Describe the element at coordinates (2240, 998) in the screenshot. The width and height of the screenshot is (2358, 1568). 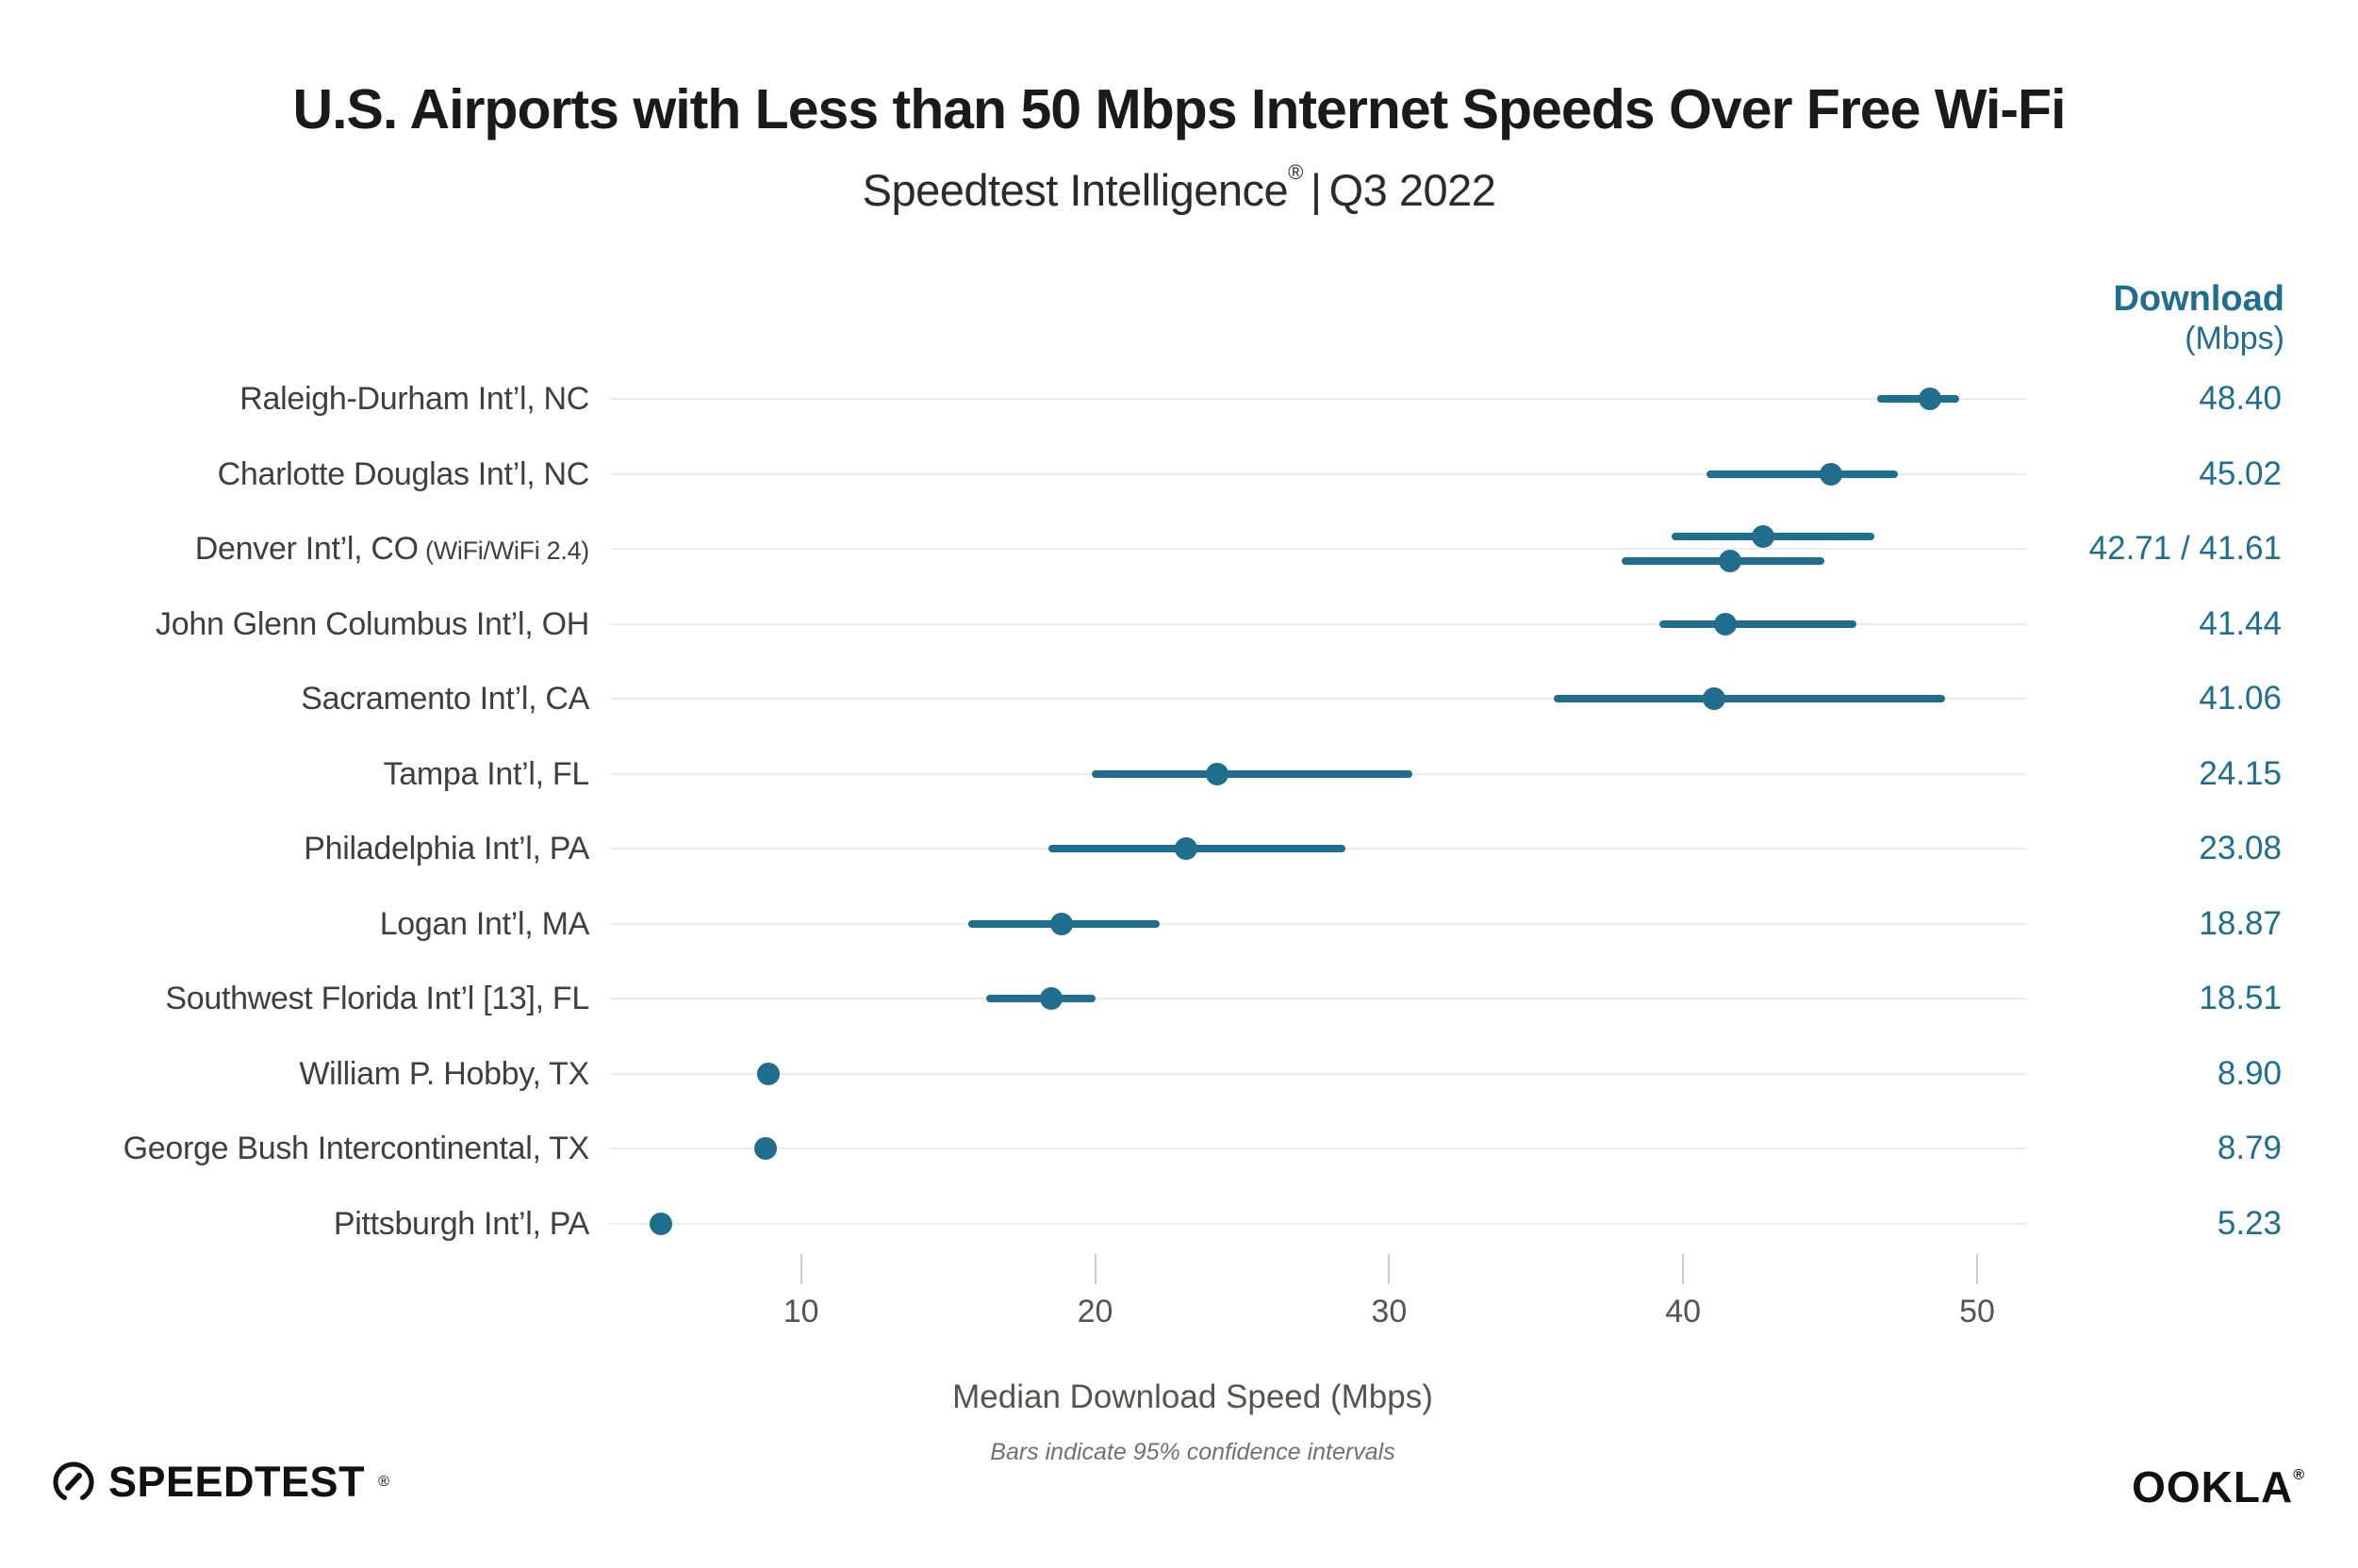
I see `row-value: 18.51` at that location.